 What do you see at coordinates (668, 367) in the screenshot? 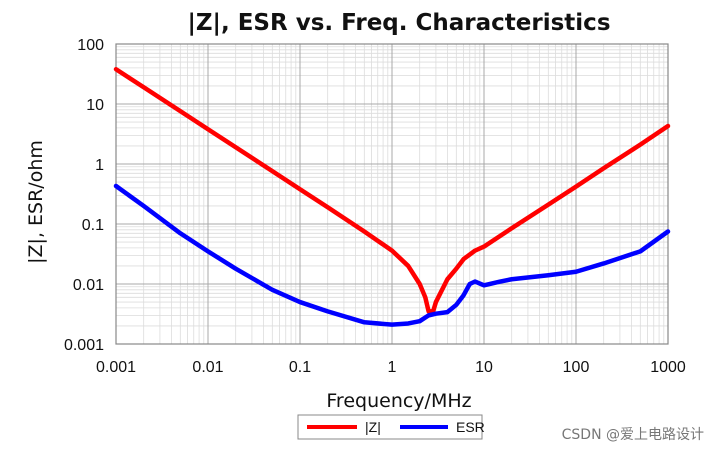
I see `x-tick-label: 1000` at bounding box center [668, 367].